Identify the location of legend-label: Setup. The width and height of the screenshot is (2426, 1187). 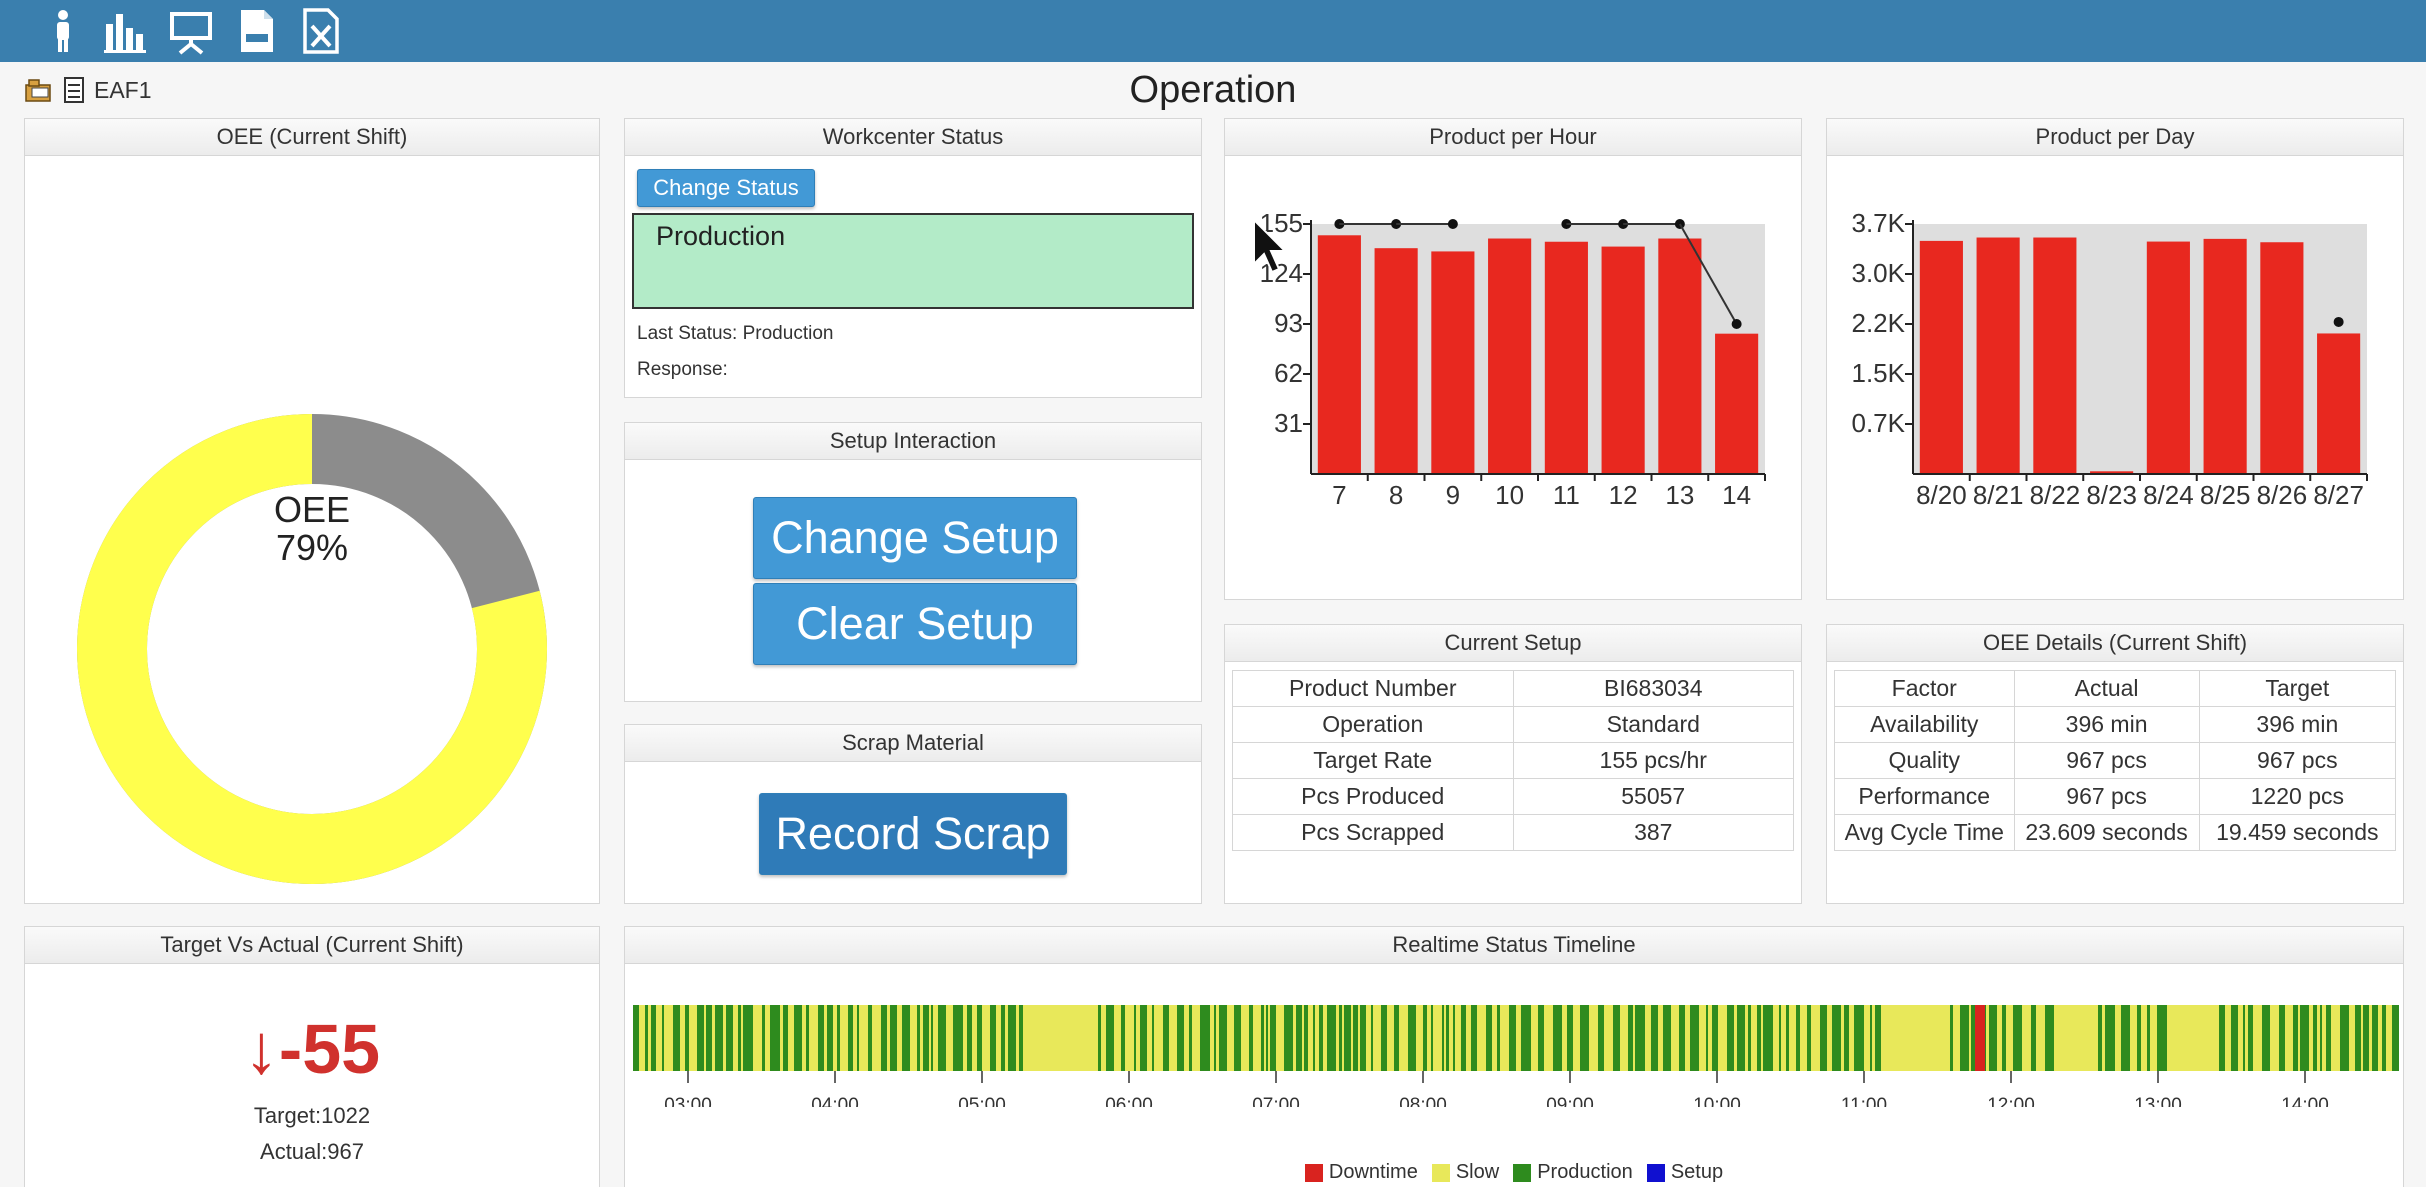
(1697, 1172).